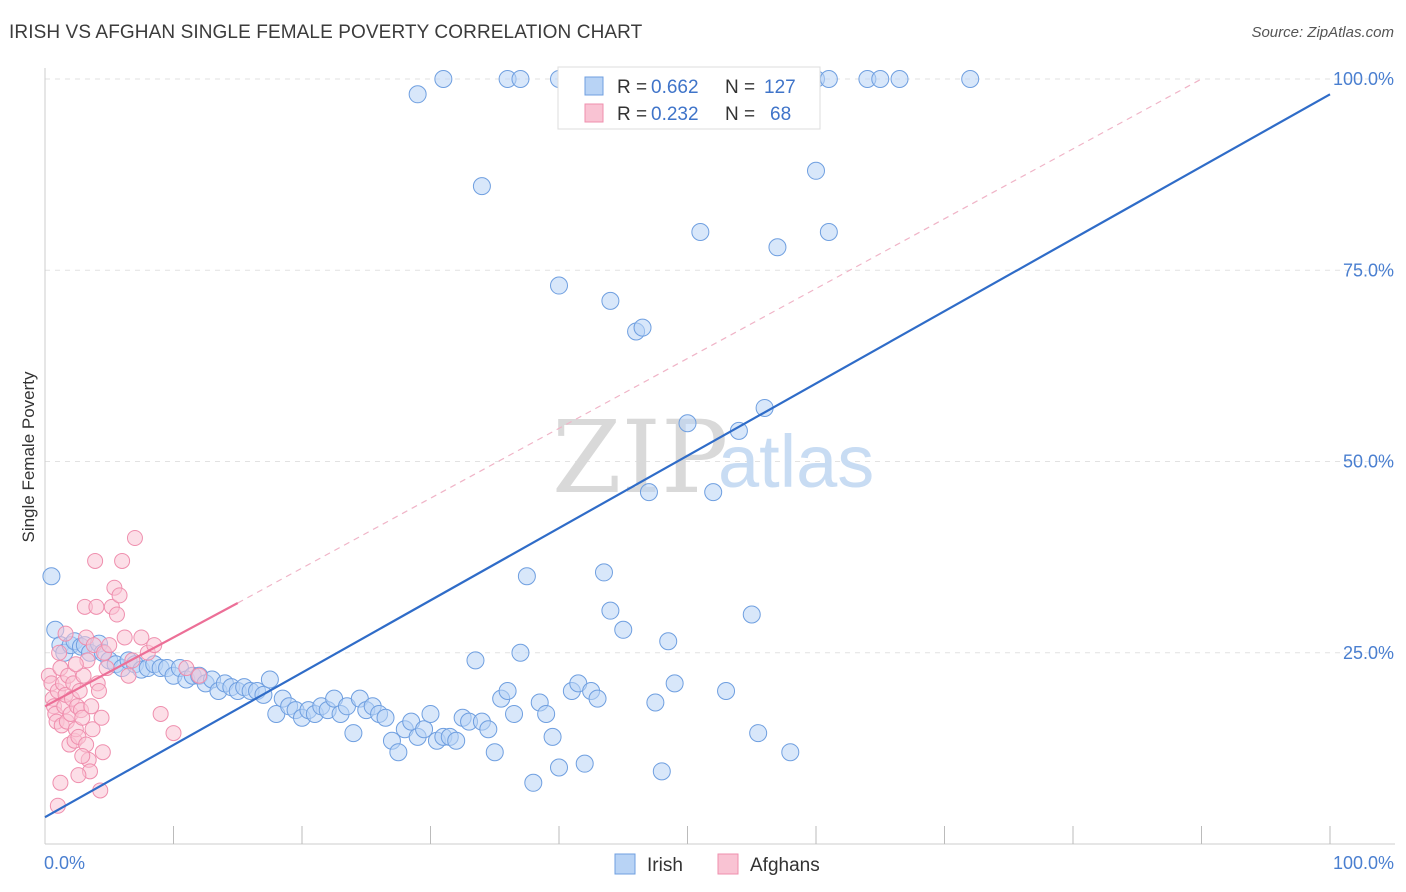 This screenshot has height=892, width=1406. I want to click on legend-irish-r-label: R =, so click(632, 87).